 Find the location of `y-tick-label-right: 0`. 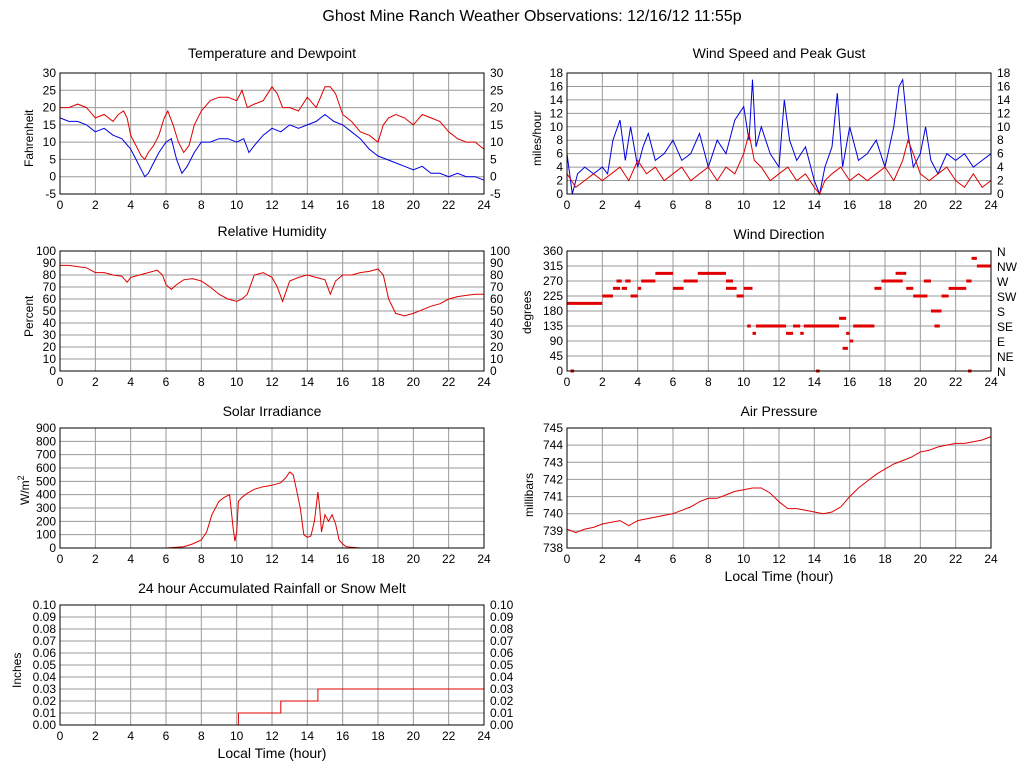

y-tick-label-right: 0 is located at coordinates (493, 371).